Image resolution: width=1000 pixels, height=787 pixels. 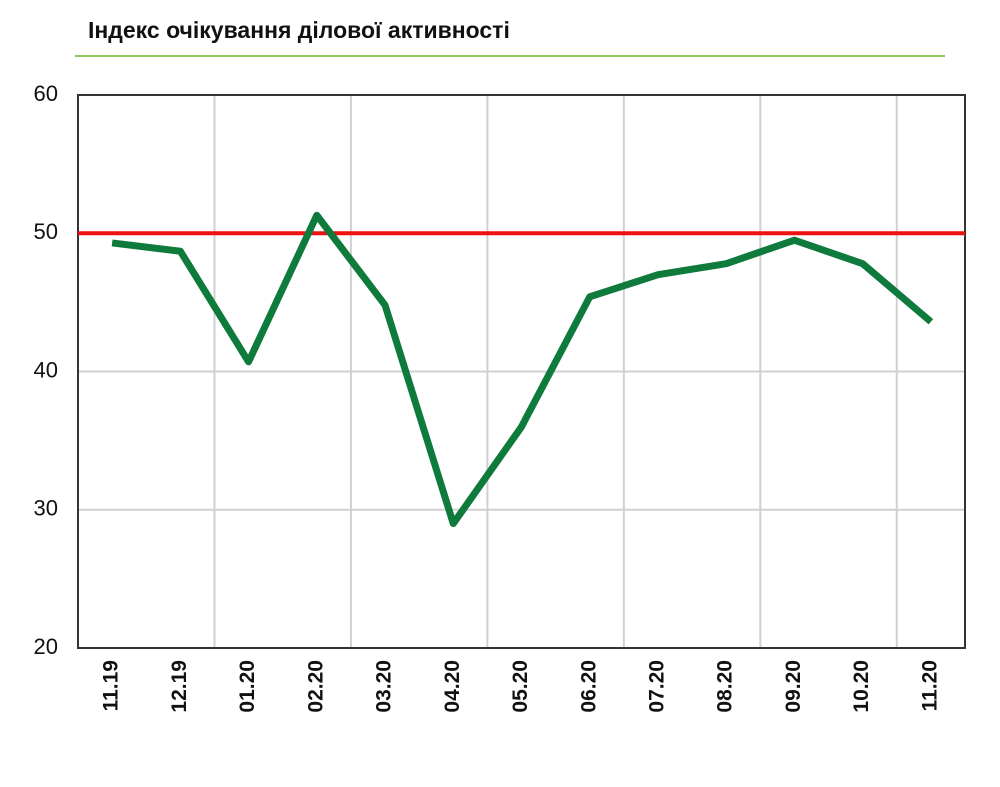 What do you see at coordinates (657, 686) in the screenshot?
I see `x-tick-label: 07.20` at bounding box center [657, 686].